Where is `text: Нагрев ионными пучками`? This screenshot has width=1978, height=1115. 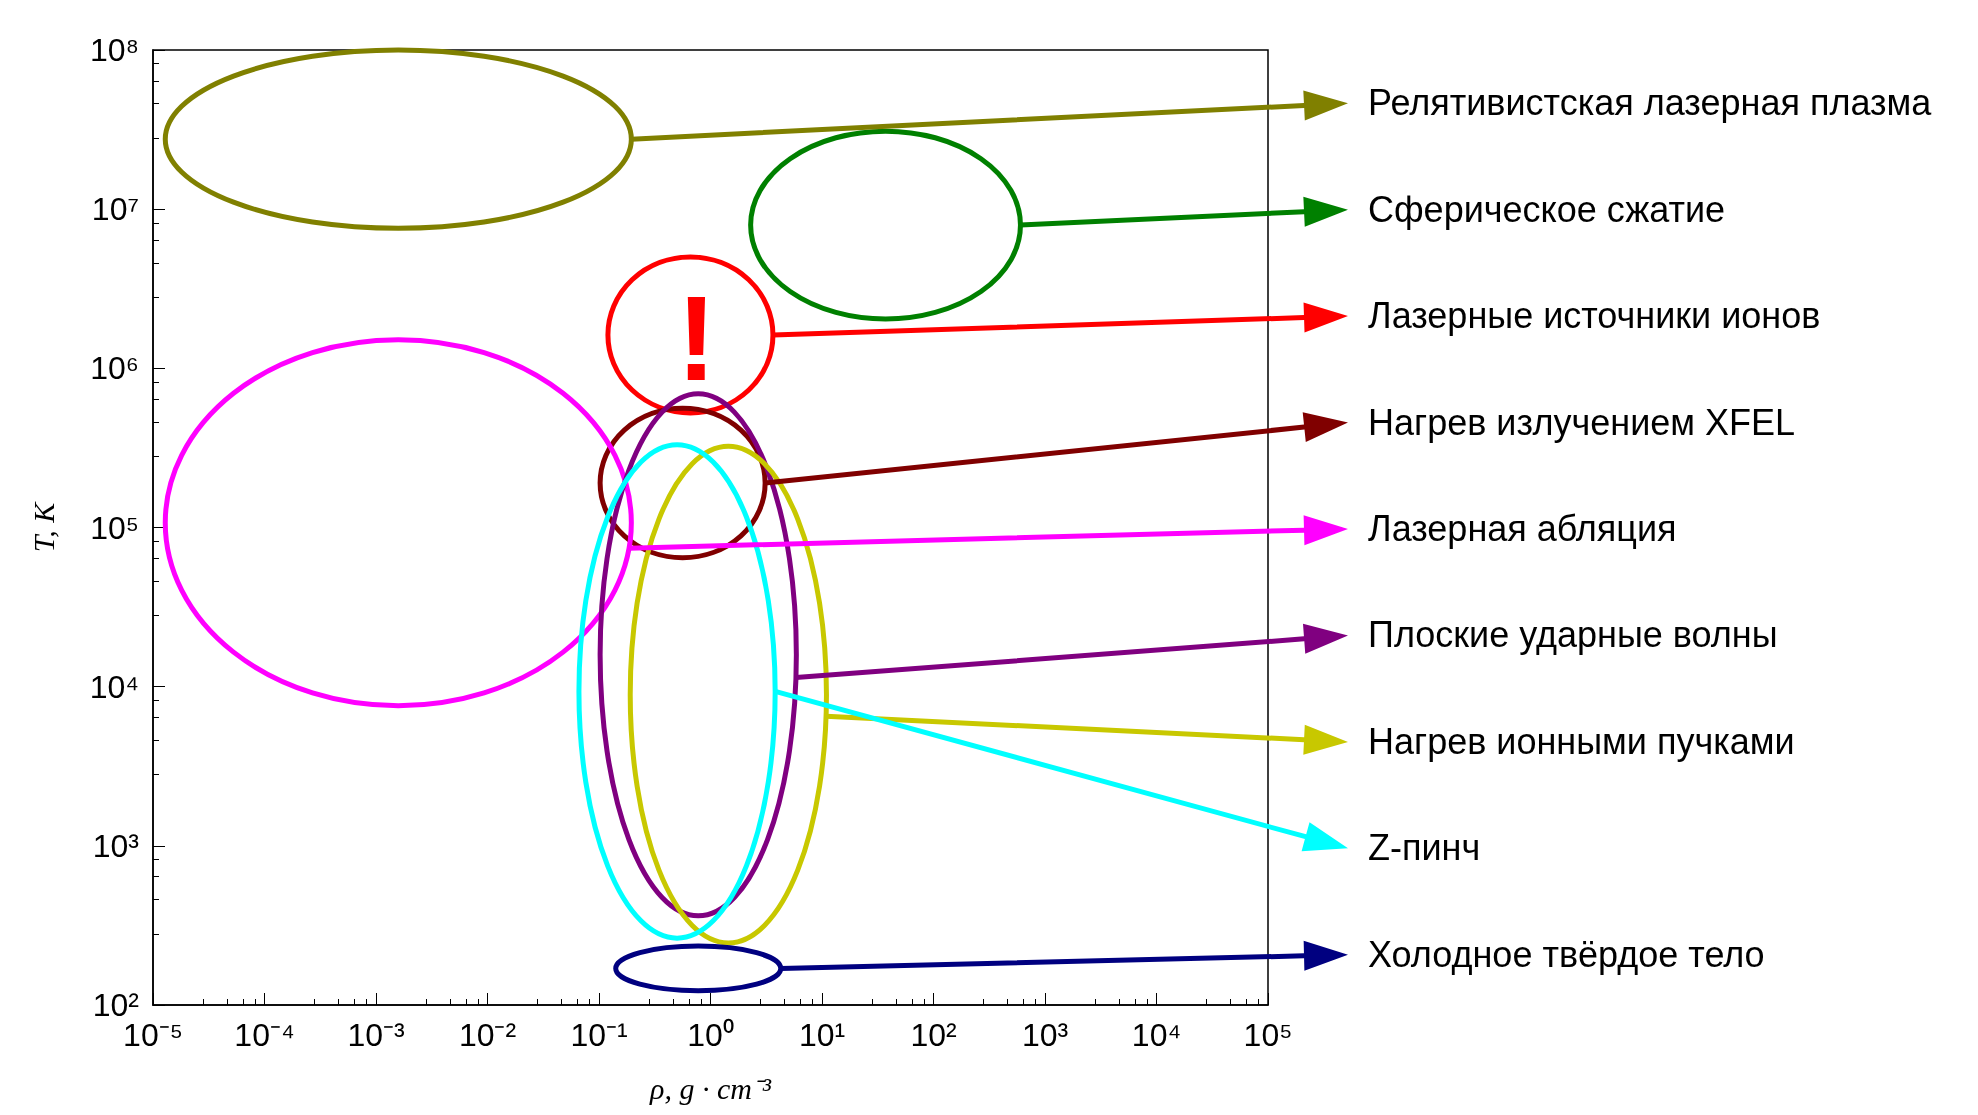 text: Нагрев ионными пучками is located at coordinates (1581, 741).